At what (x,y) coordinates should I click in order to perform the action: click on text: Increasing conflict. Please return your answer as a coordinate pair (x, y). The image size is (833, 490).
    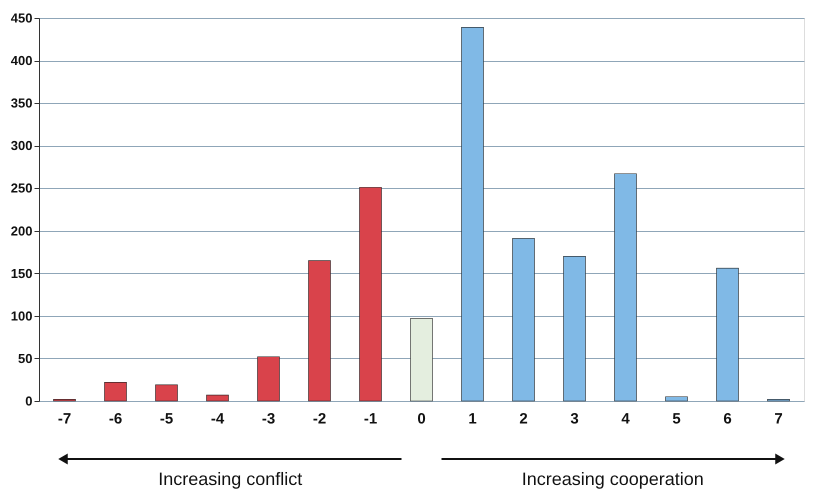
    Looking at the image, I should click on (230, 479).